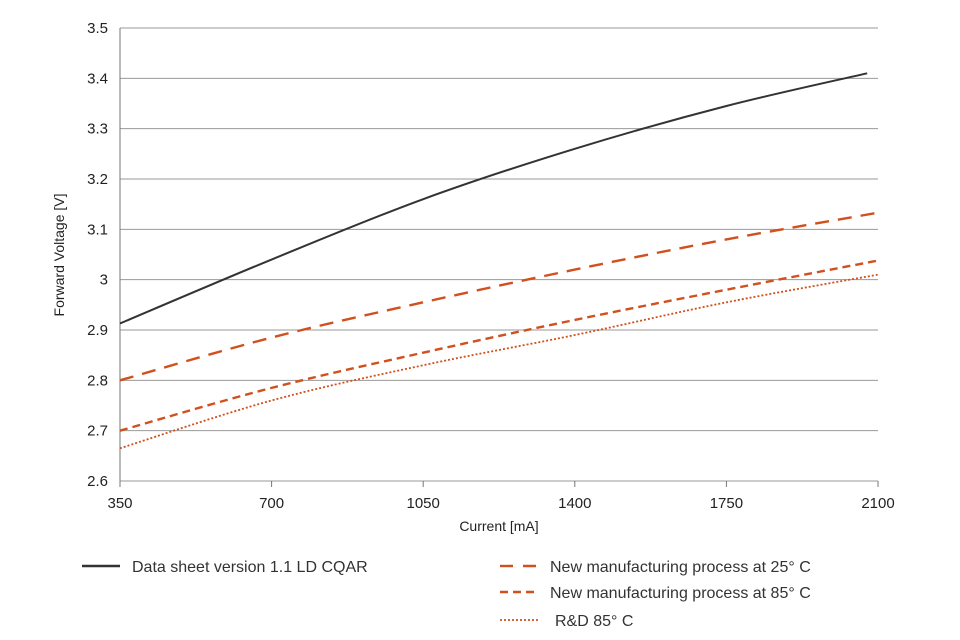  Describe the element at coordinates (97, 431) in the screenshot. I see `y-tick-label: 2.7` at that location.